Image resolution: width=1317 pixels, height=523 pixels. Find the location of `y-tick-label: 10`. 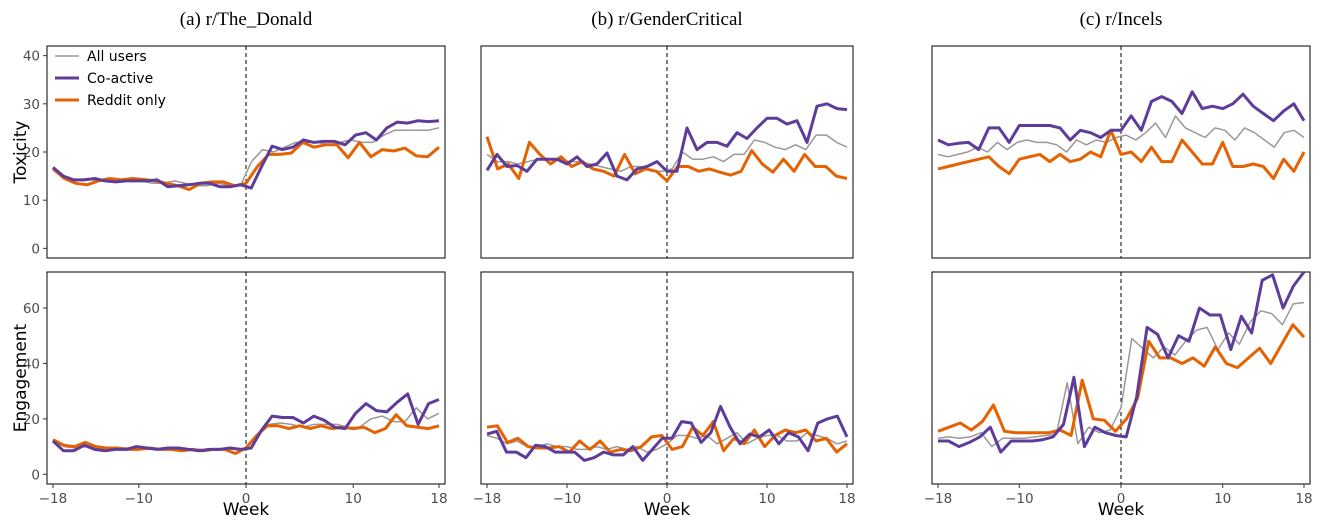

y-tick-label: 10 is located at coordinates (31, 201).